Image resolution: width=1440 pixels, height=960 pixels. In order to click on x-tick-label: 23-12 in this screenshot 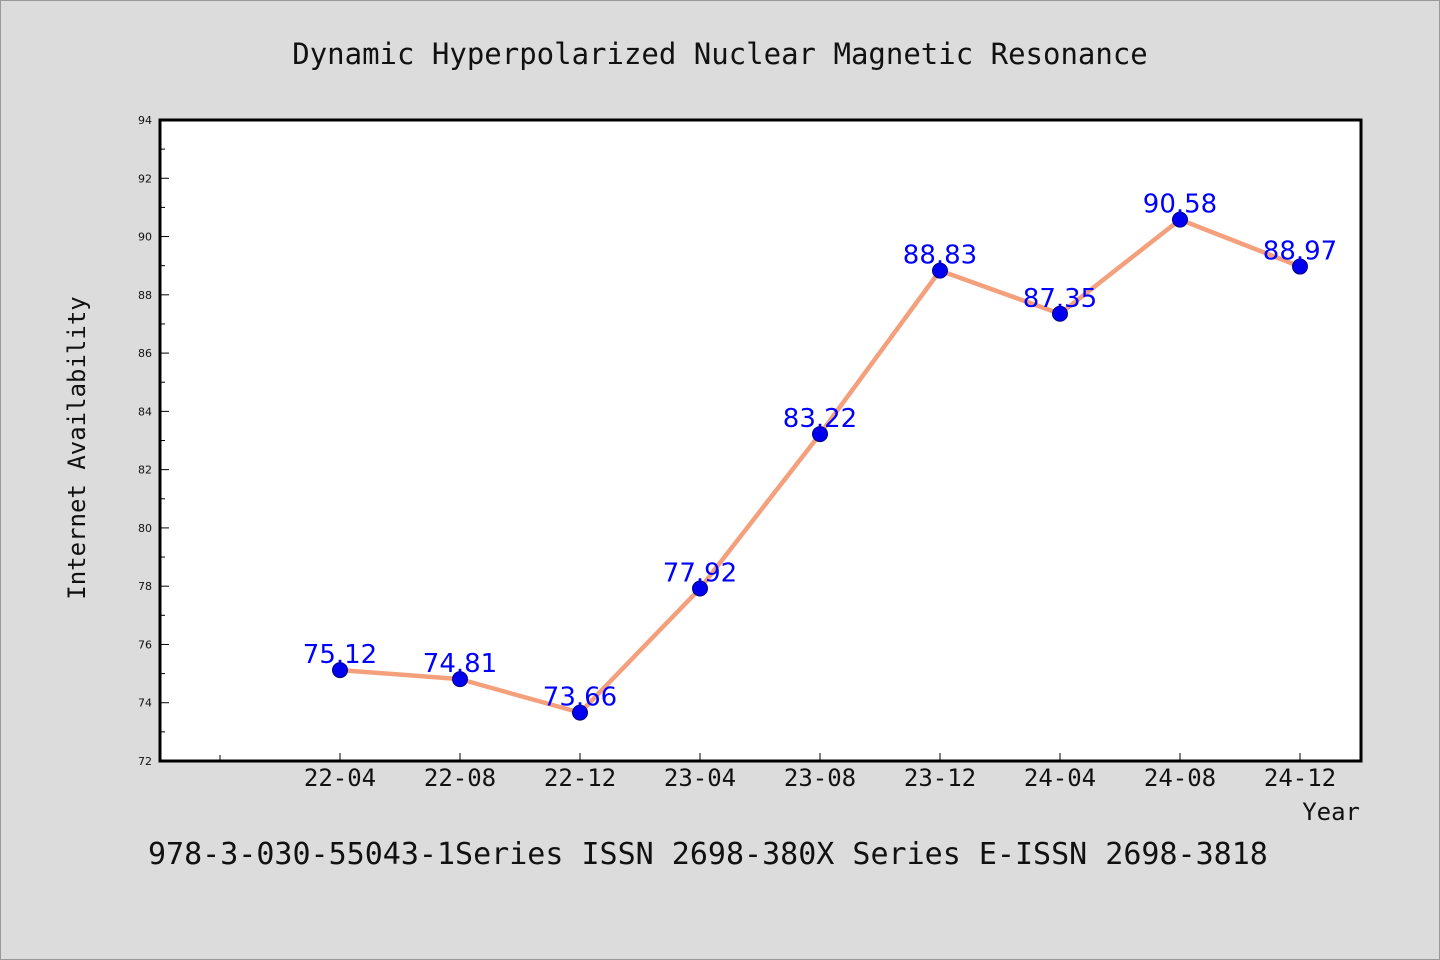, I will do `click(940, 778)`.